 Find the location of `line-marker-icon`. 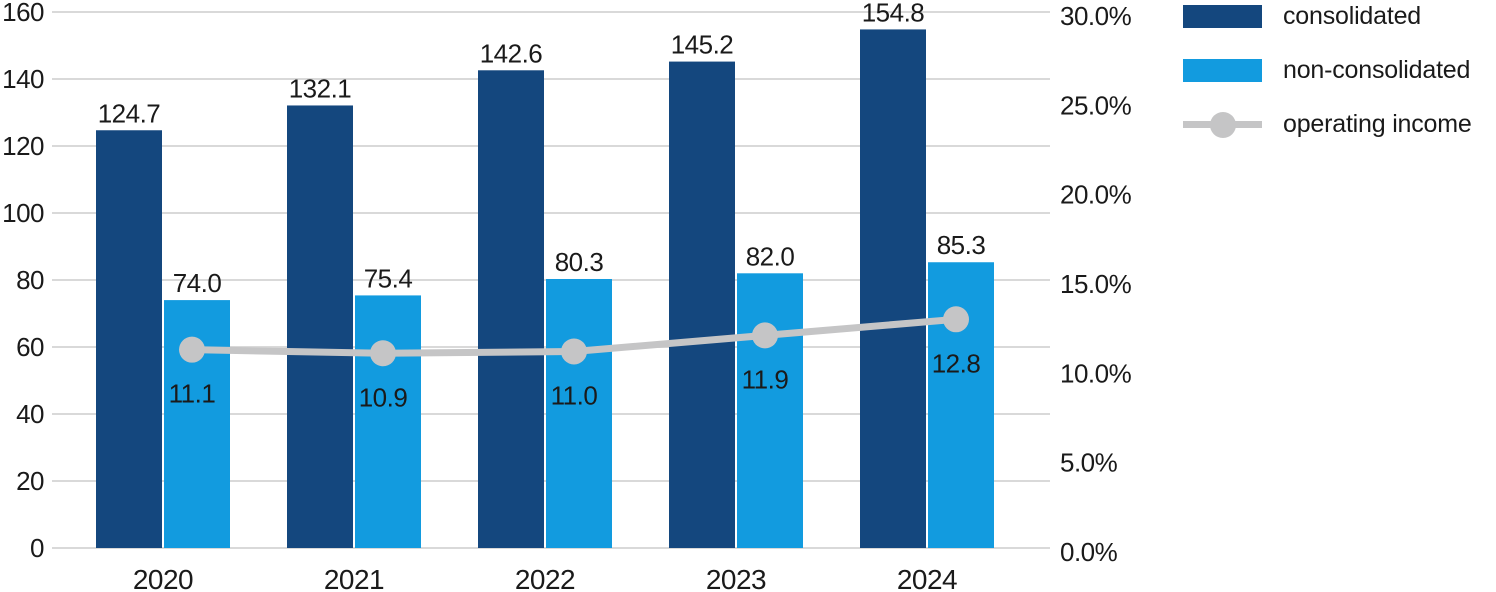

line-marker-icon is located at coordinates (1222, 125).